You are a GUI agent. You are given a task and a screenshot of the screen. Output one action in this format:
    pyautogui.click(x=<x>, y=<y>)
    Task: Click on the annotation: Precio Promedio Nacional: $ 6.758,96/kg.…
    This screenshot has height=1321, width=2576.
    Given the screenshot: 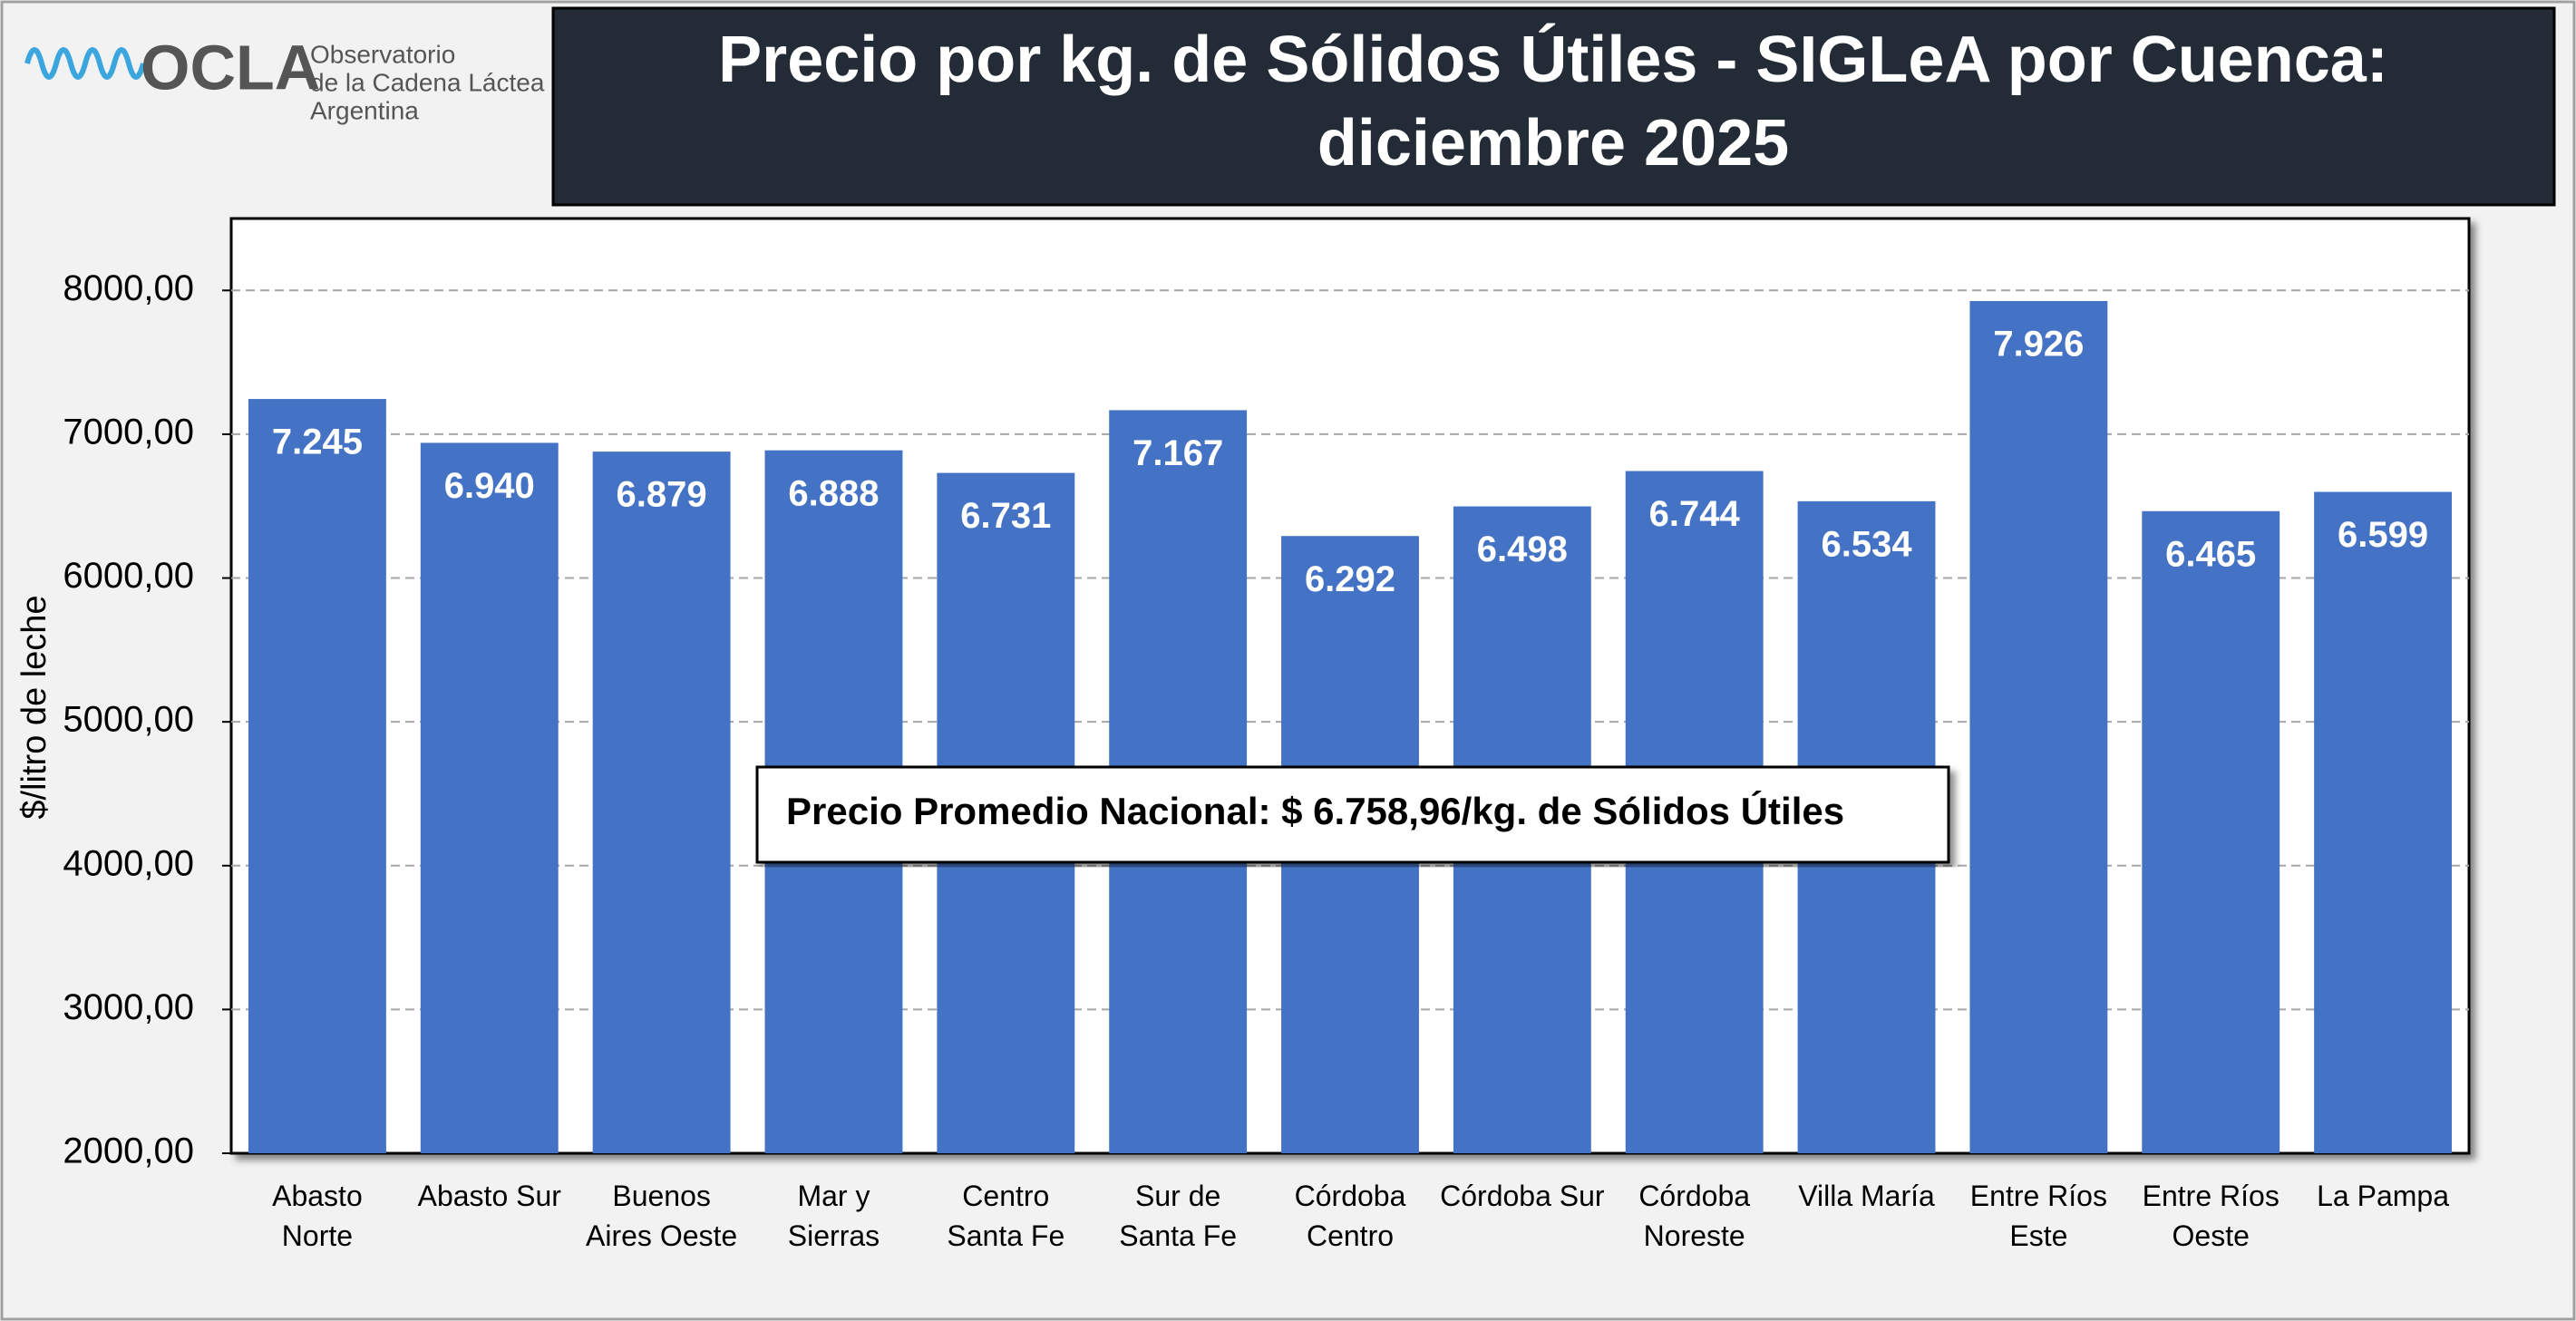 What is the action you would take?
    pyautogui.click(x=1315, y=811)
    